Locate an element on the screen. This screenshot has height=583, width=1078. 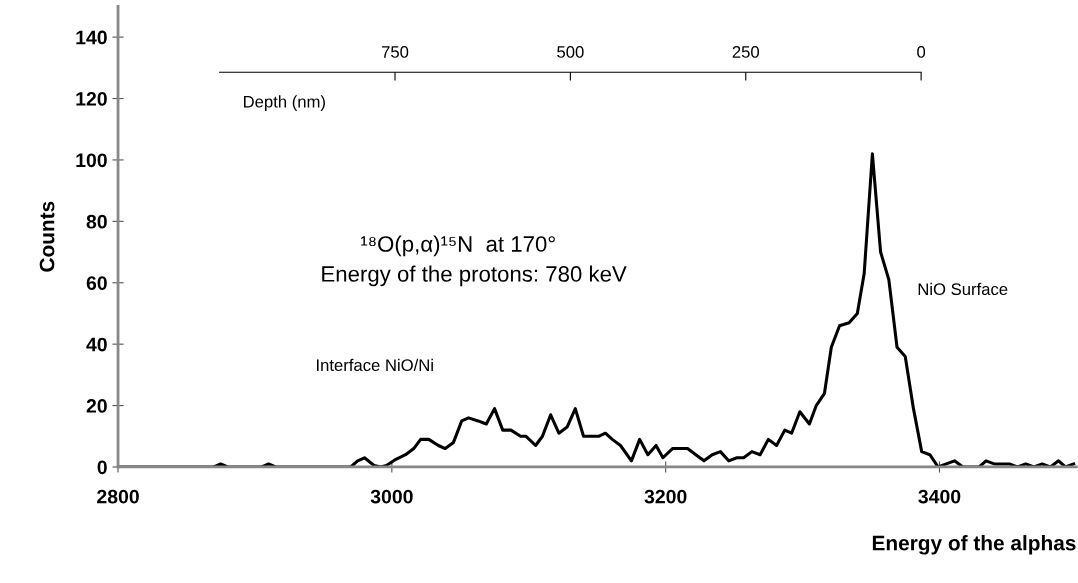
x2-tick-label: 250 is located at coordinates (746, 52).